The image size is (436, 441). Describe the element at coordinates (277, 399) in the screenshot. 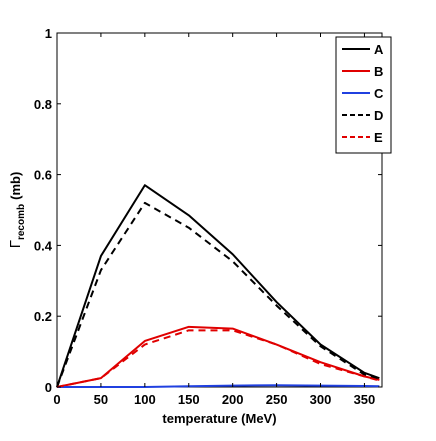

I see `x-tick-label: 250` at that location.